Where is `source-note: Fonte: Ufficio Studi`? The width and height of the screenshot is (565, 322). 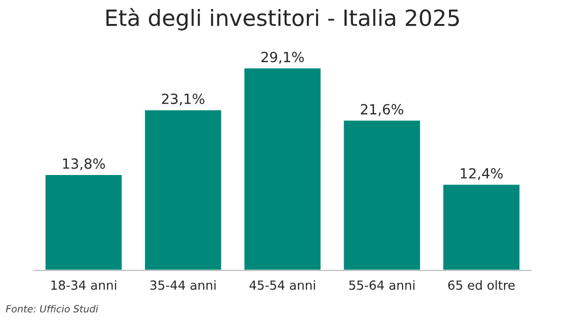 source-note: Fonte: Ufficio Studi is located at coordinates (52, 308).